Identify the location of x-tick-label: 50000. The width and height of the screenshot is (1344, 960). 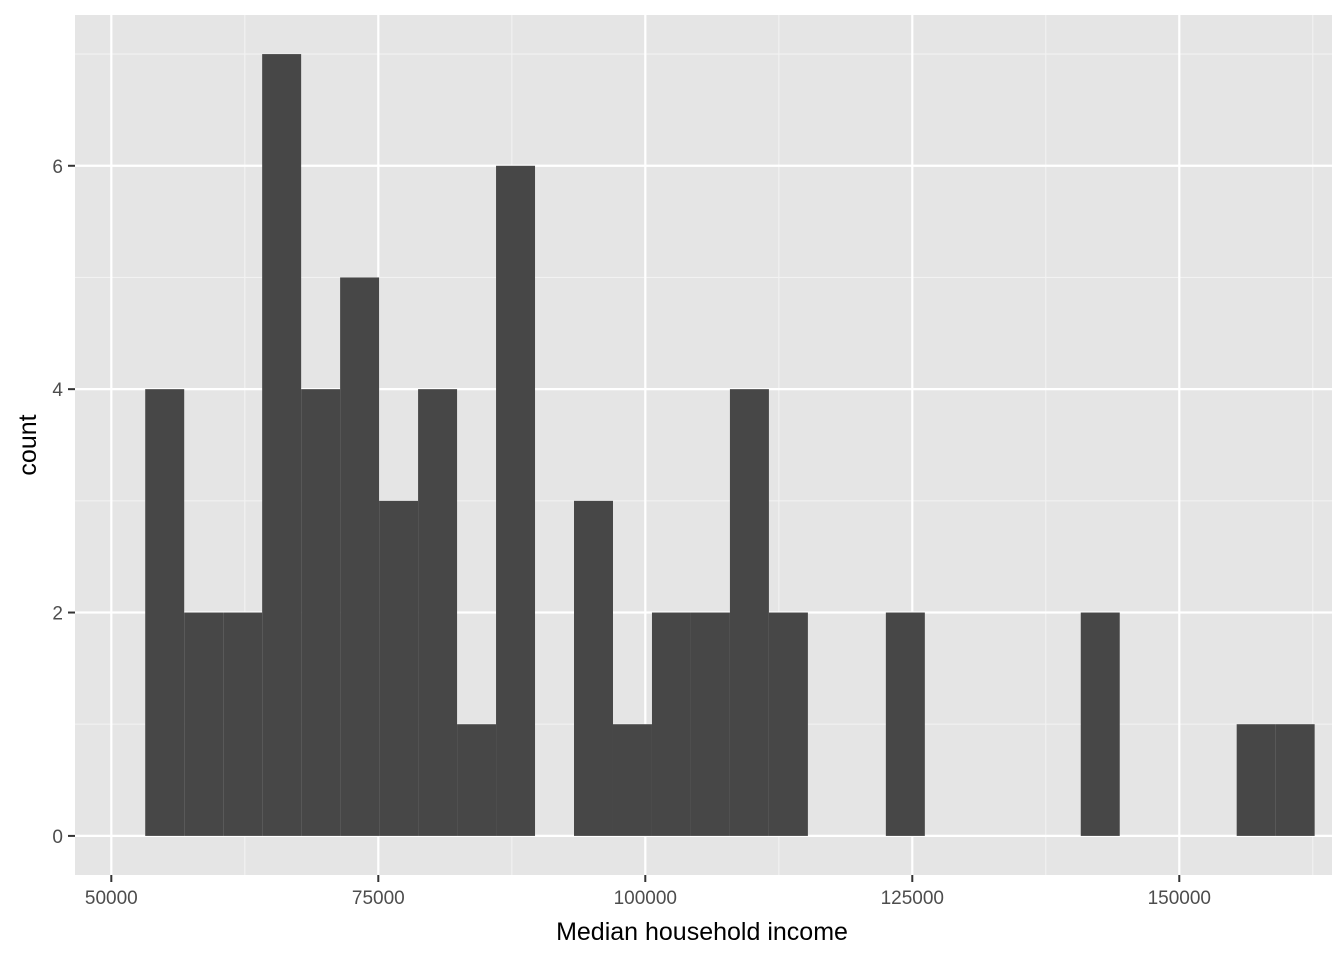
(111, 898).